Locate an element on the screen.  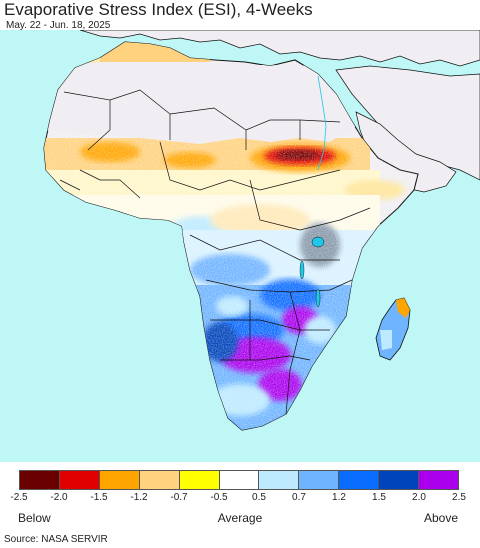
legend-tick-label: -1.2 is located at coordinates (139, 497).